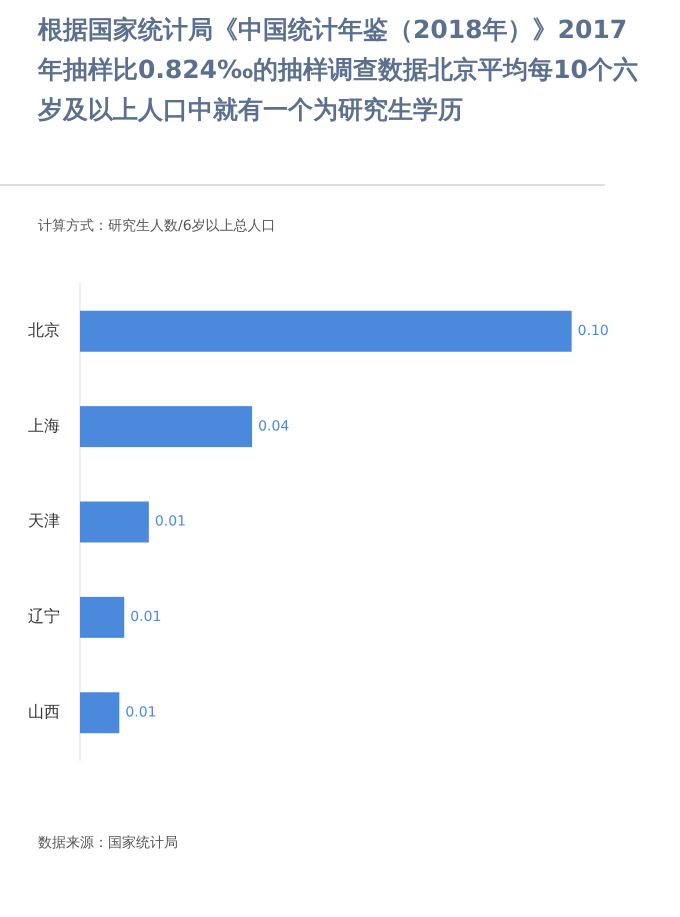 The height and width of the screenshot is (917, 680). Describe the element at coordinates (44, 616) in the screenshot. I see `y-tick-label: 辽宁` at that location.